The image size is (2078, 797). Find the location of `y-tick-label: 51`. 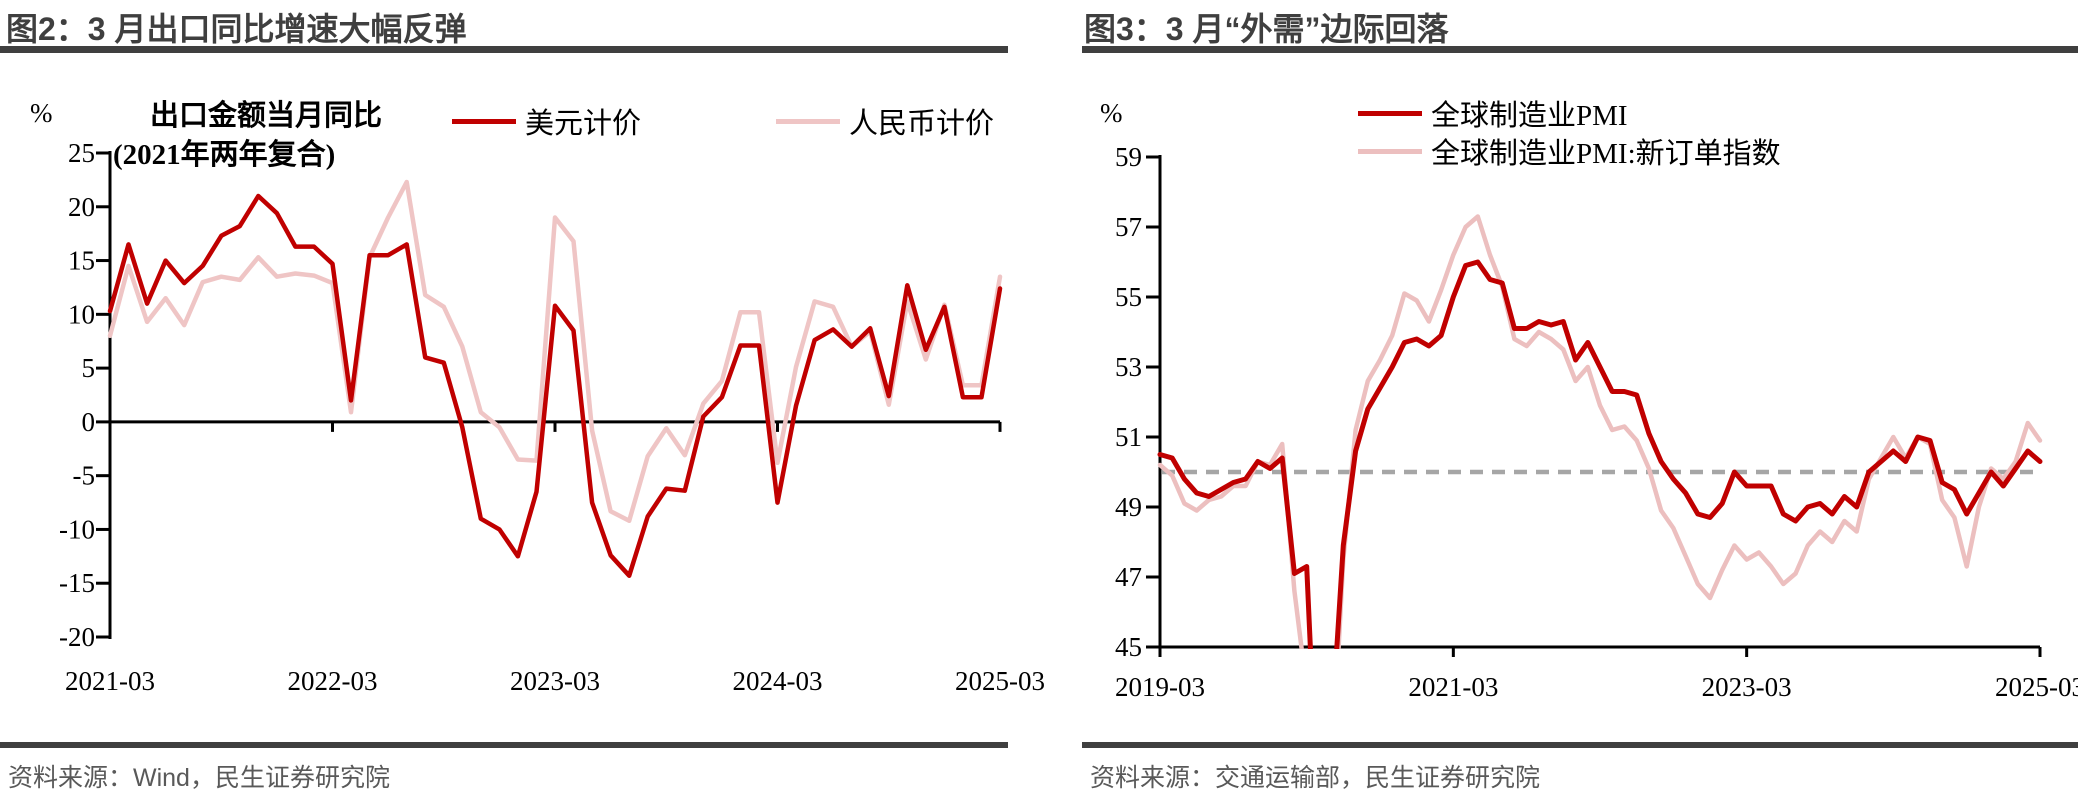

y-tick-label: 51 is located at coordinates (1128, 437).